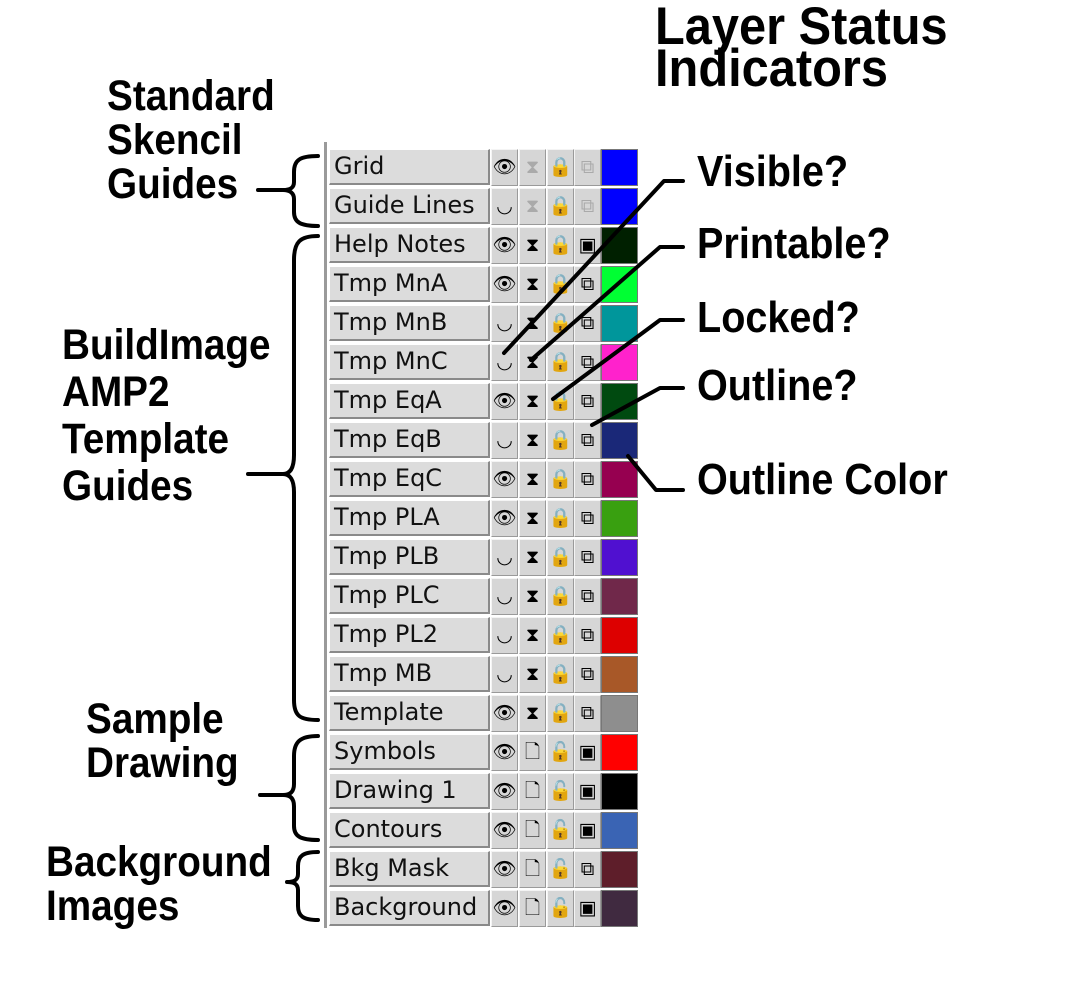 The height and width of the screenshot is (1005, 1075). What do you see at coordinates (409, 908) in the screenshot?
I see `layer-name-button: Background` at bounding box center [409, 908].